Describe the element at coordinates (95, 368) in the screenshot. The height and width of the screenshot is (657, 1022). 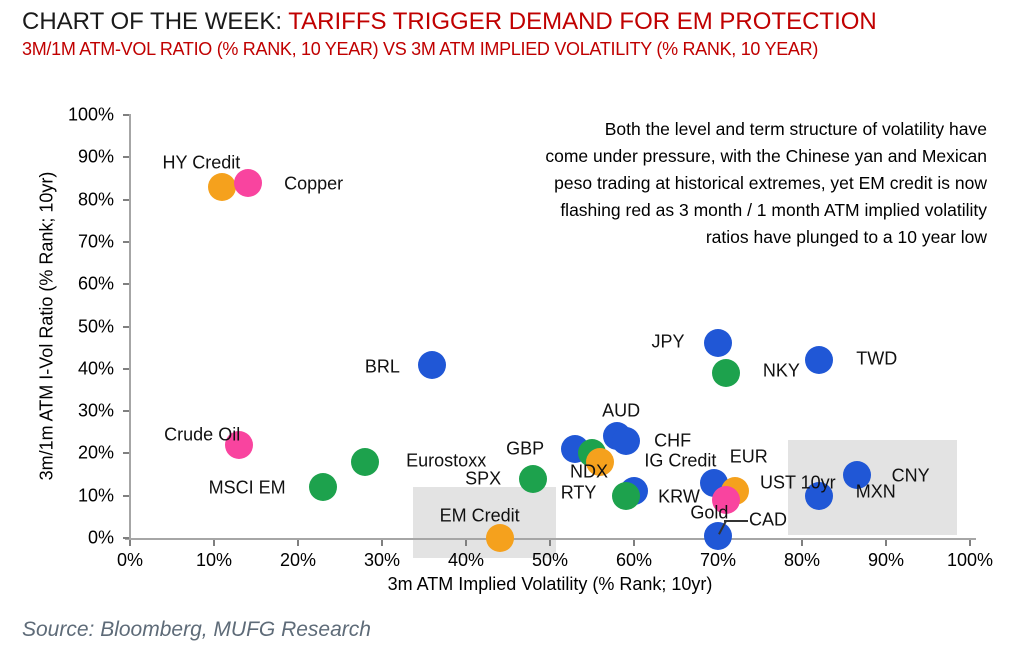
I see `y-axis-tick-label: 40%` at that location.